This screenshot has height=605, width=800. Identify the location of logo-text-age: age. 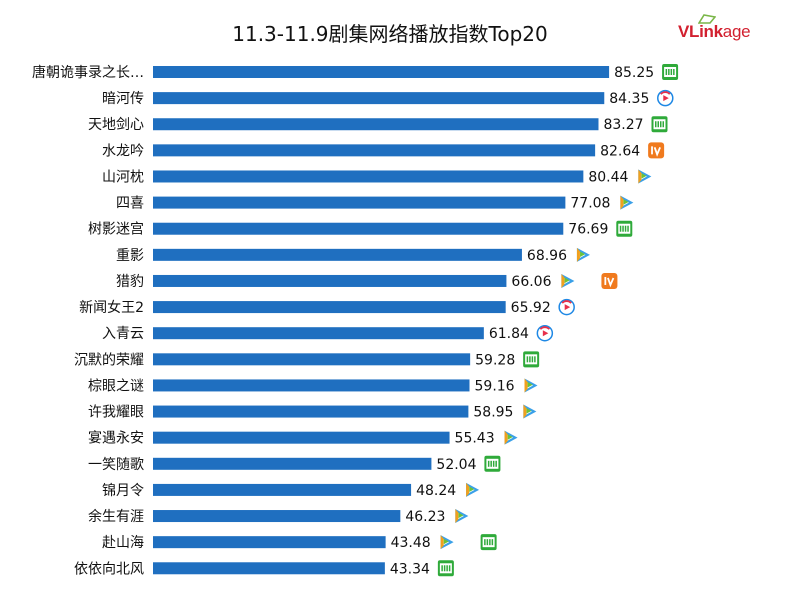
(736, 31).